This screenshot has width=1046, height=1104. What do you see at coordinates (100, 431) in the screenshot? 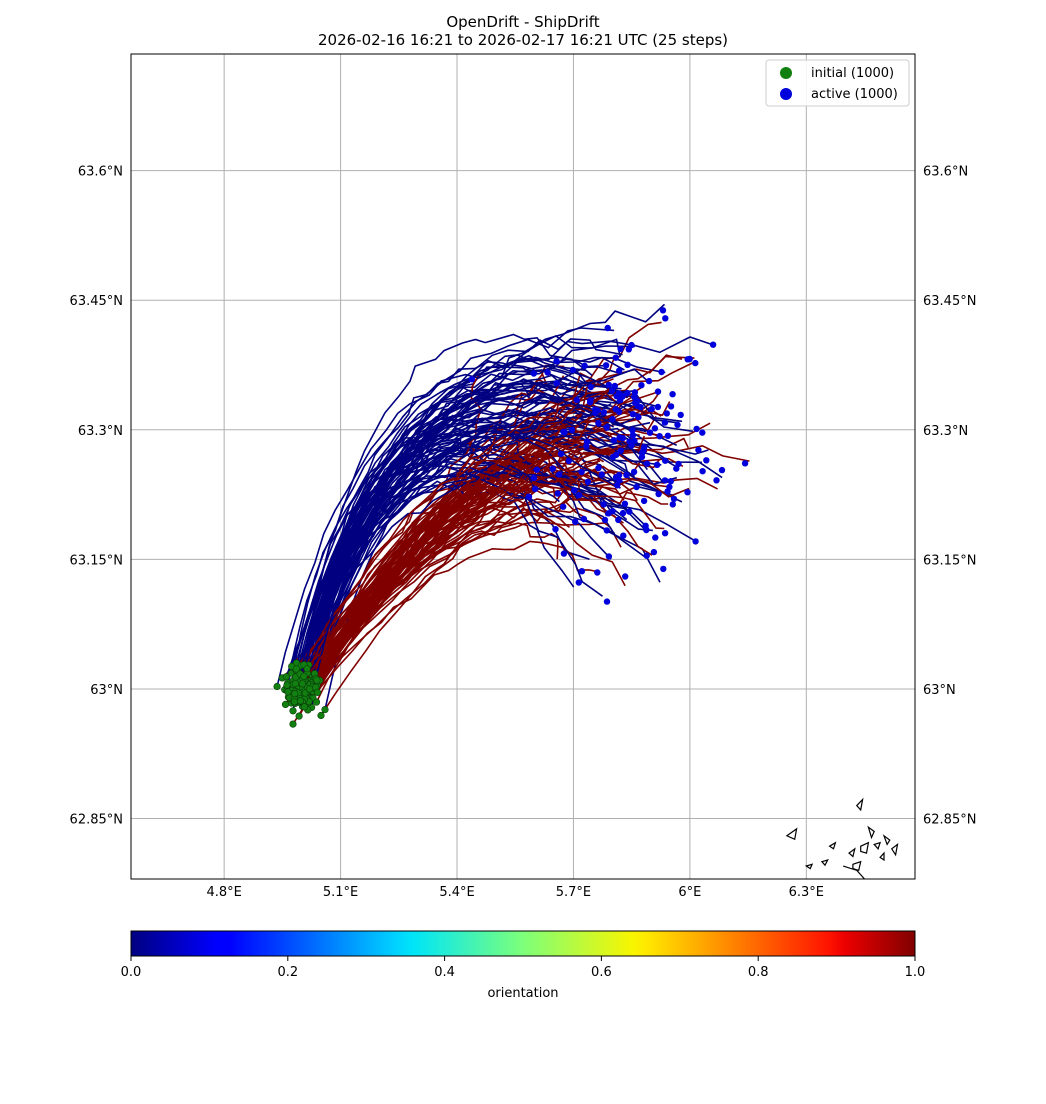
I see `y-tick-label-left: 63.3°N` at bounding box center [100, 431].